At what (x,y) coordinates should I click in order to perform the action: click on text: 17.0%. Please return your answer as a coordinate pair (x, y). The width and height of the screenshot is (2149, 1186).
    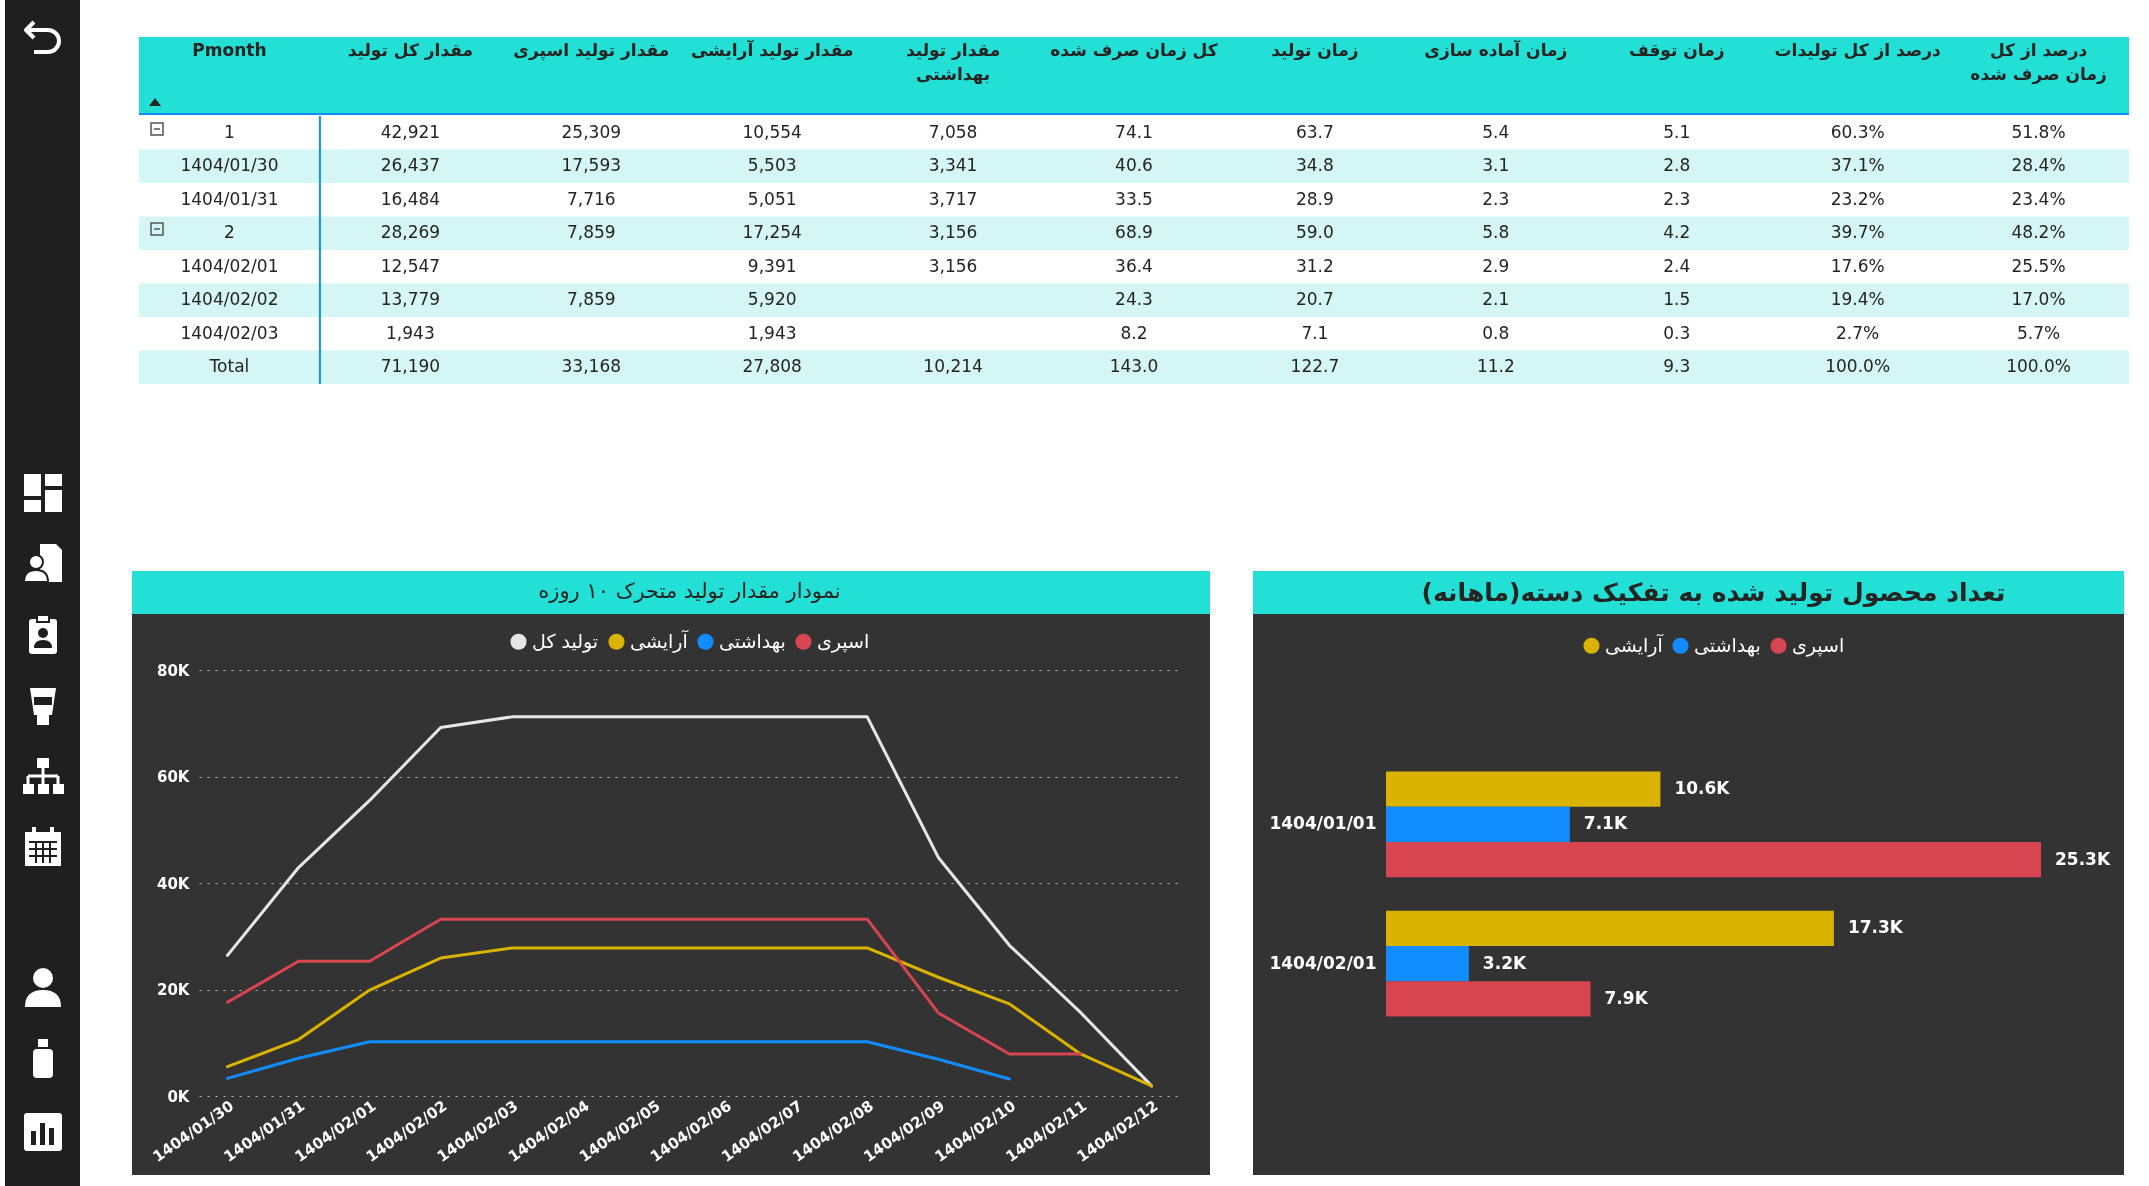
    Looking at the image, I should click on (2038, 299).